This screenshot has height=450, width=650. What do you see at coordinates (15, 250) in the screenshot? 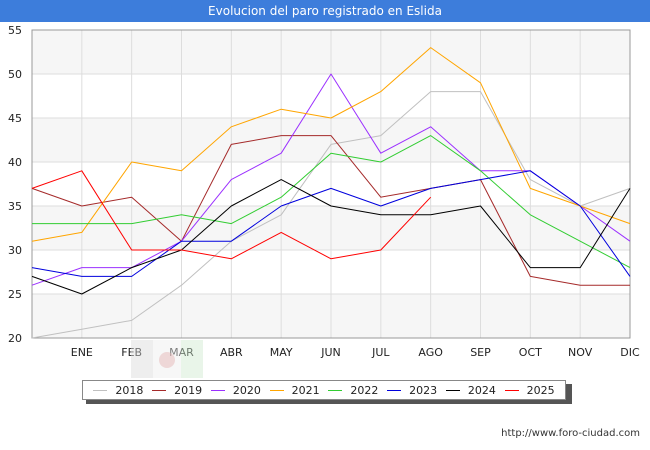
I see `y-tick-label: 30` at bounding box center [15, 250].